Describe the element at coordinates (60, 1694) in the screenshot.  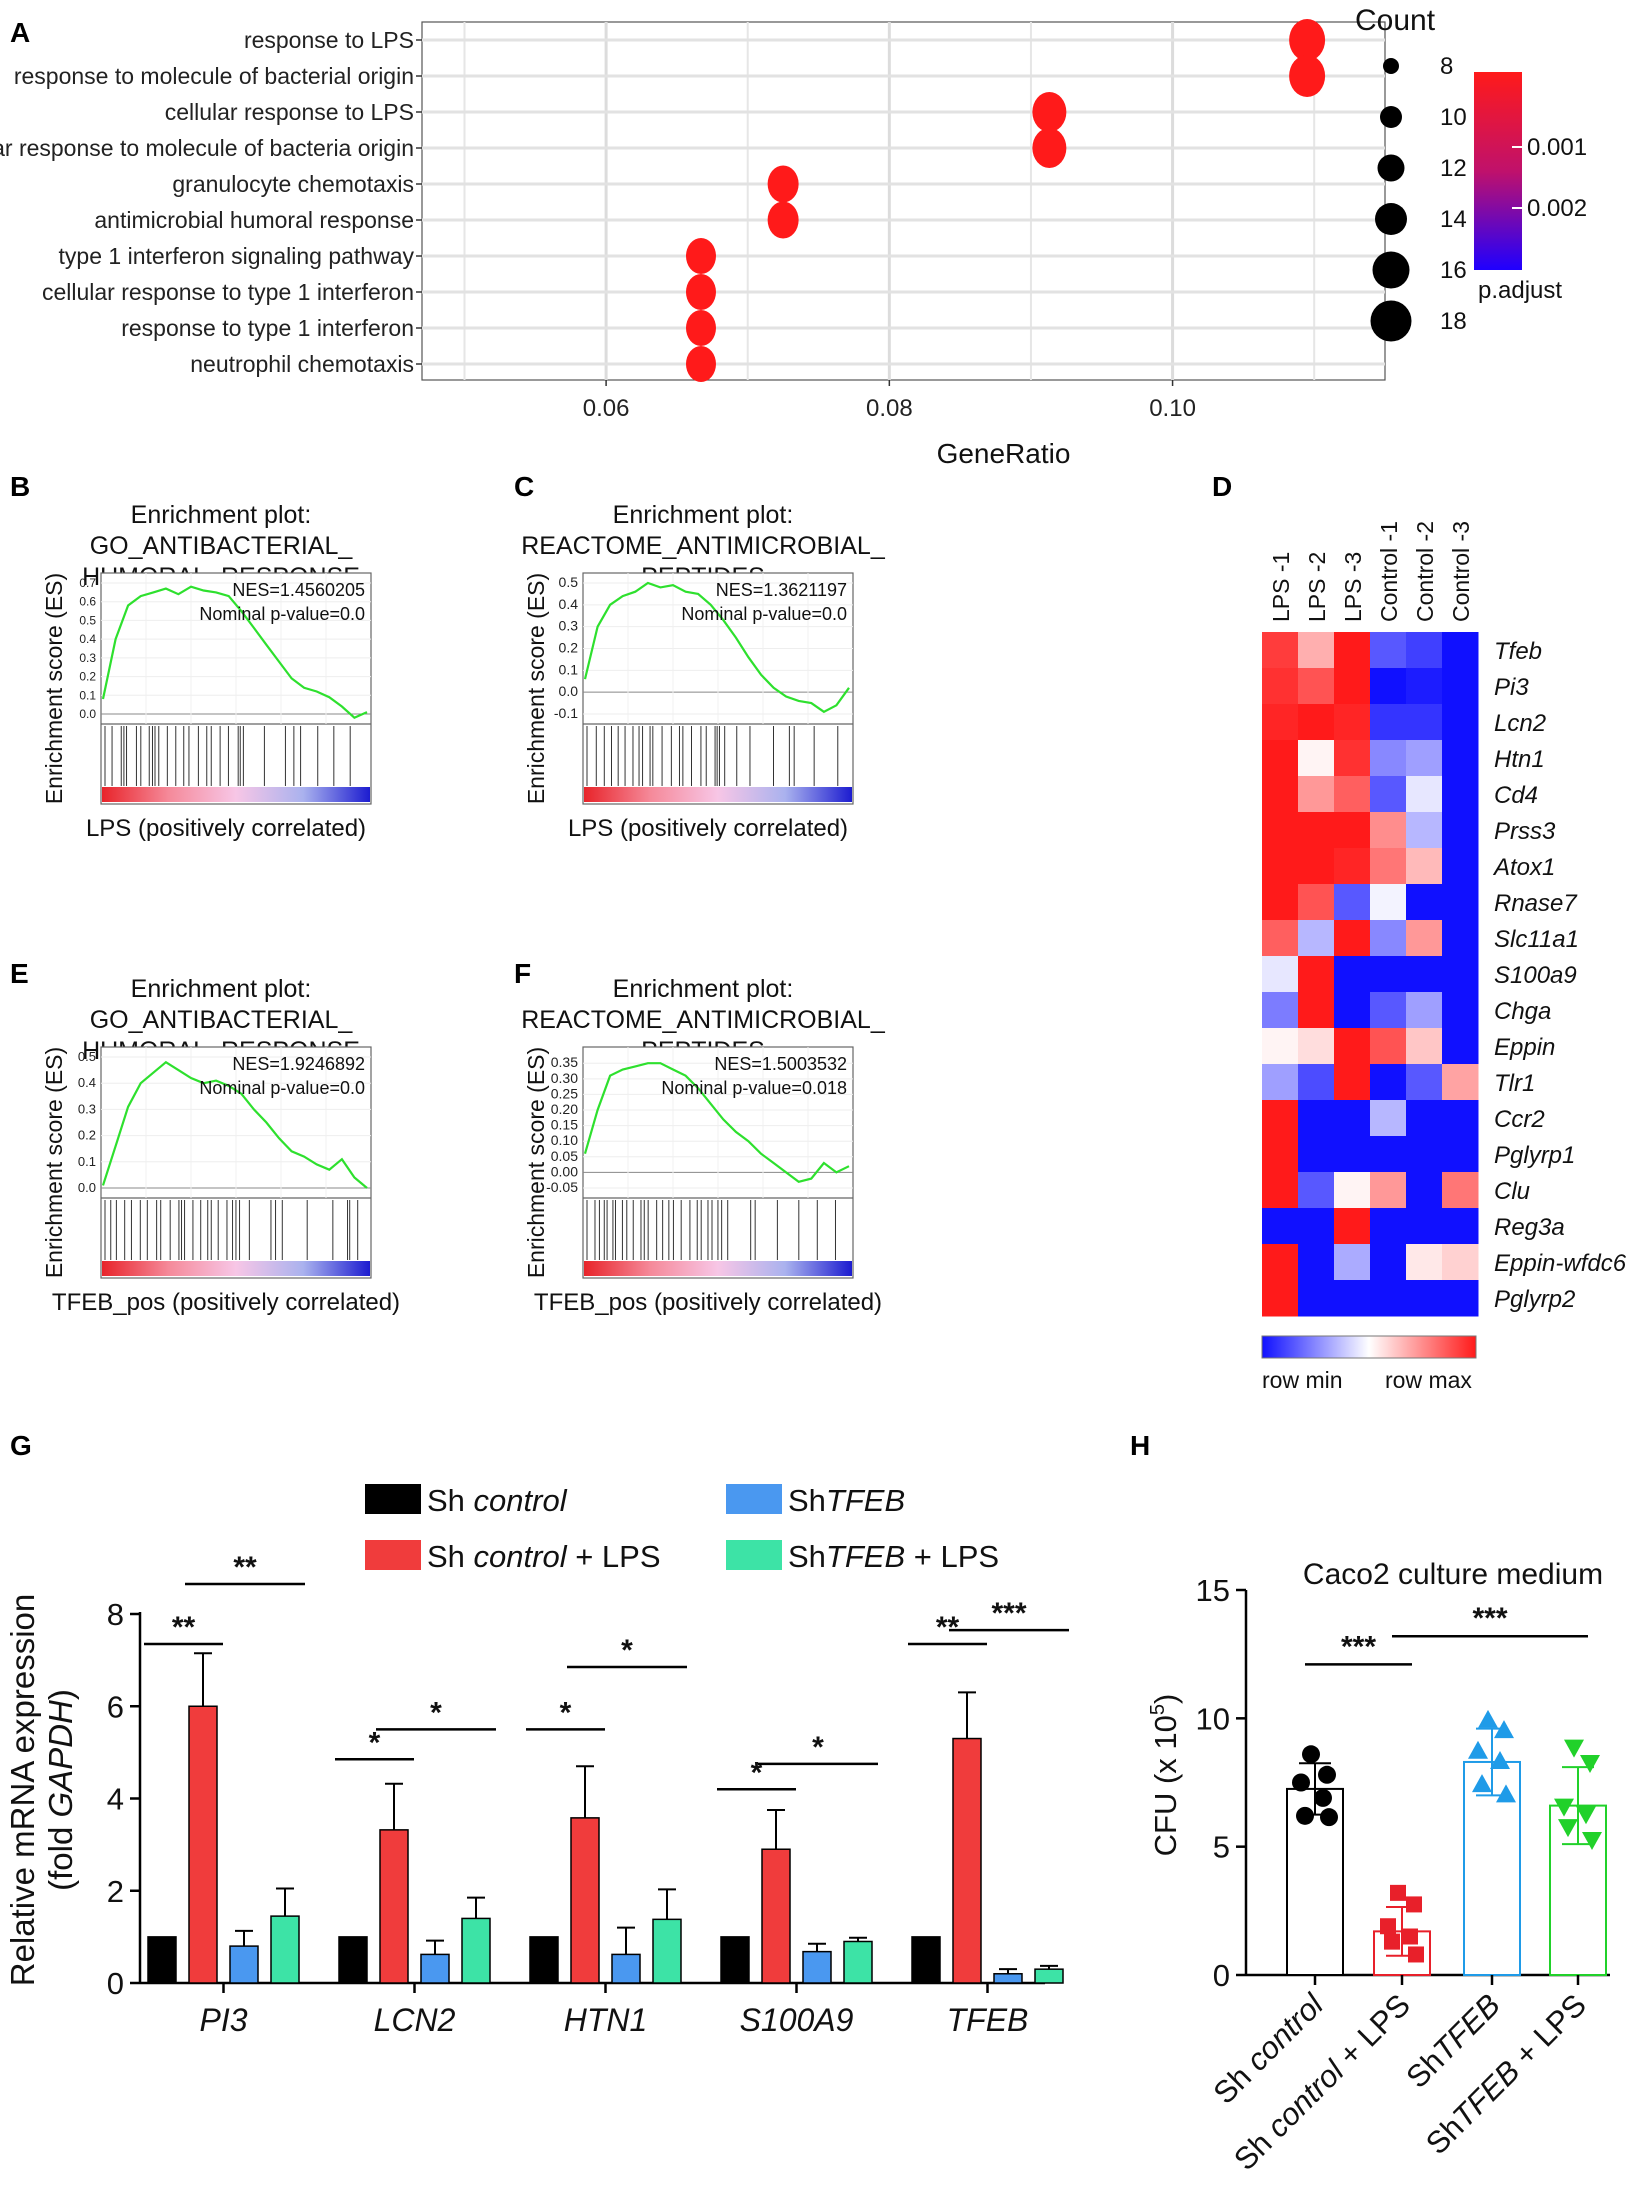
I see `text-span: )` at that location.